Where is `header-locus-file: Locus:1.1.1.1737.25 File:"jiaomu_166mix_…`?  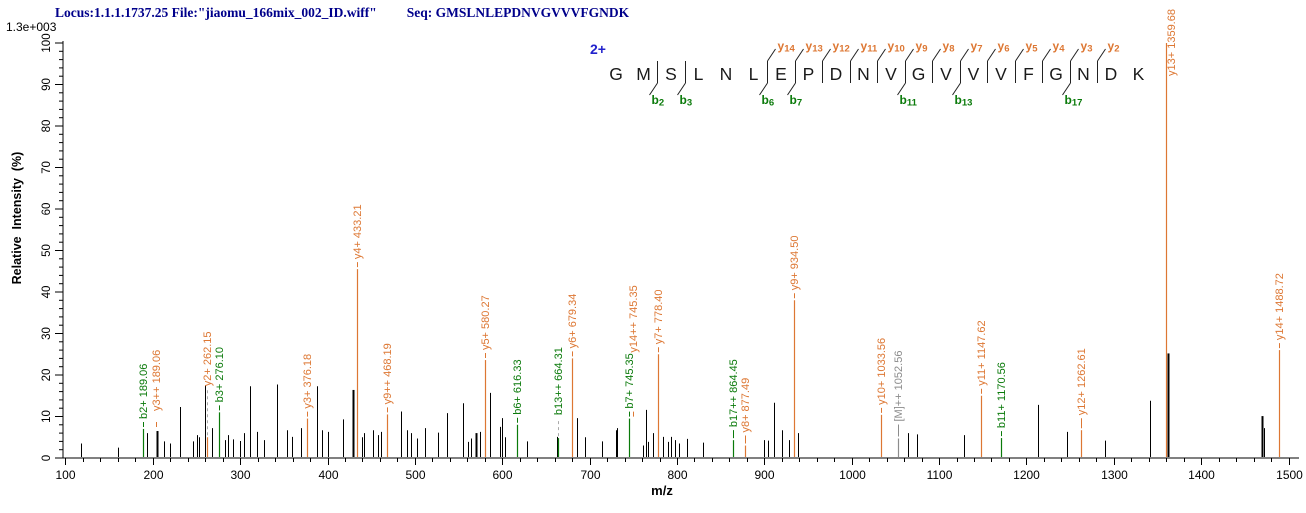
header-locus-file: Locus:1.1.1.1737.25 File:"jiaomu_166mix_… is located at coordinates (216, 12).